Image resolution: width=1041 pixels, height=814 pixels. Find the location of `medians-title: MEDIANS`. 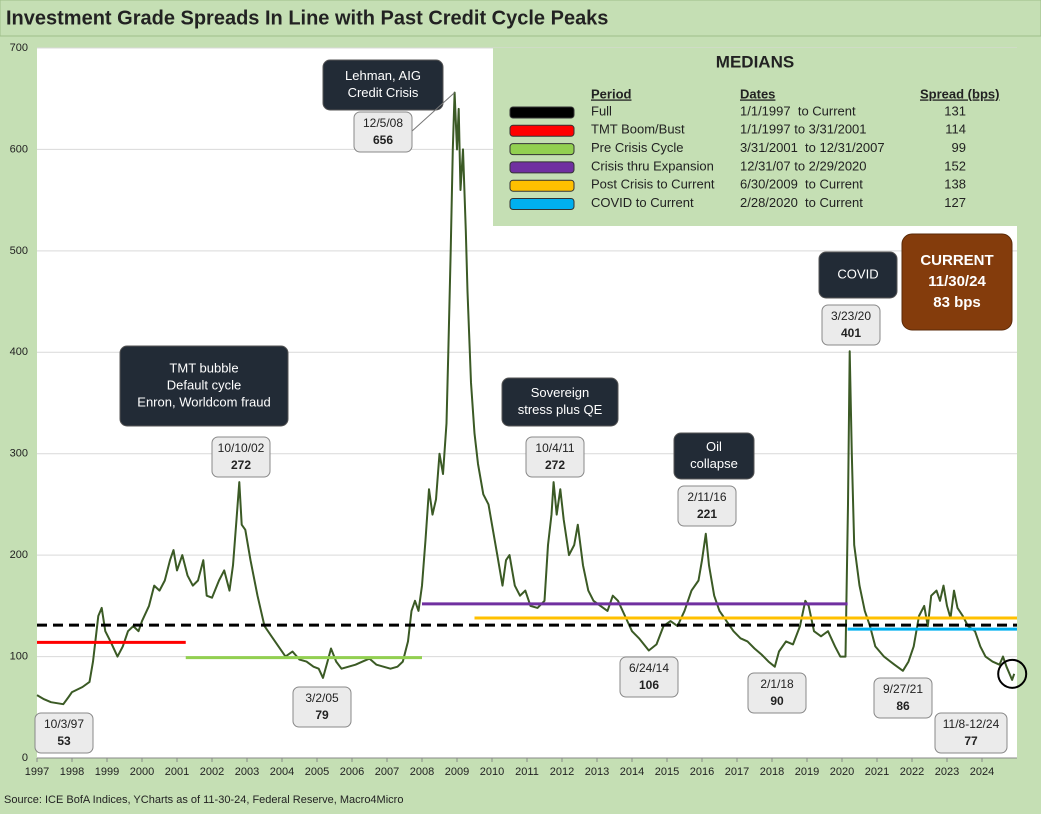

medians-title: MEDIANS is located at coordinates (755, 61).